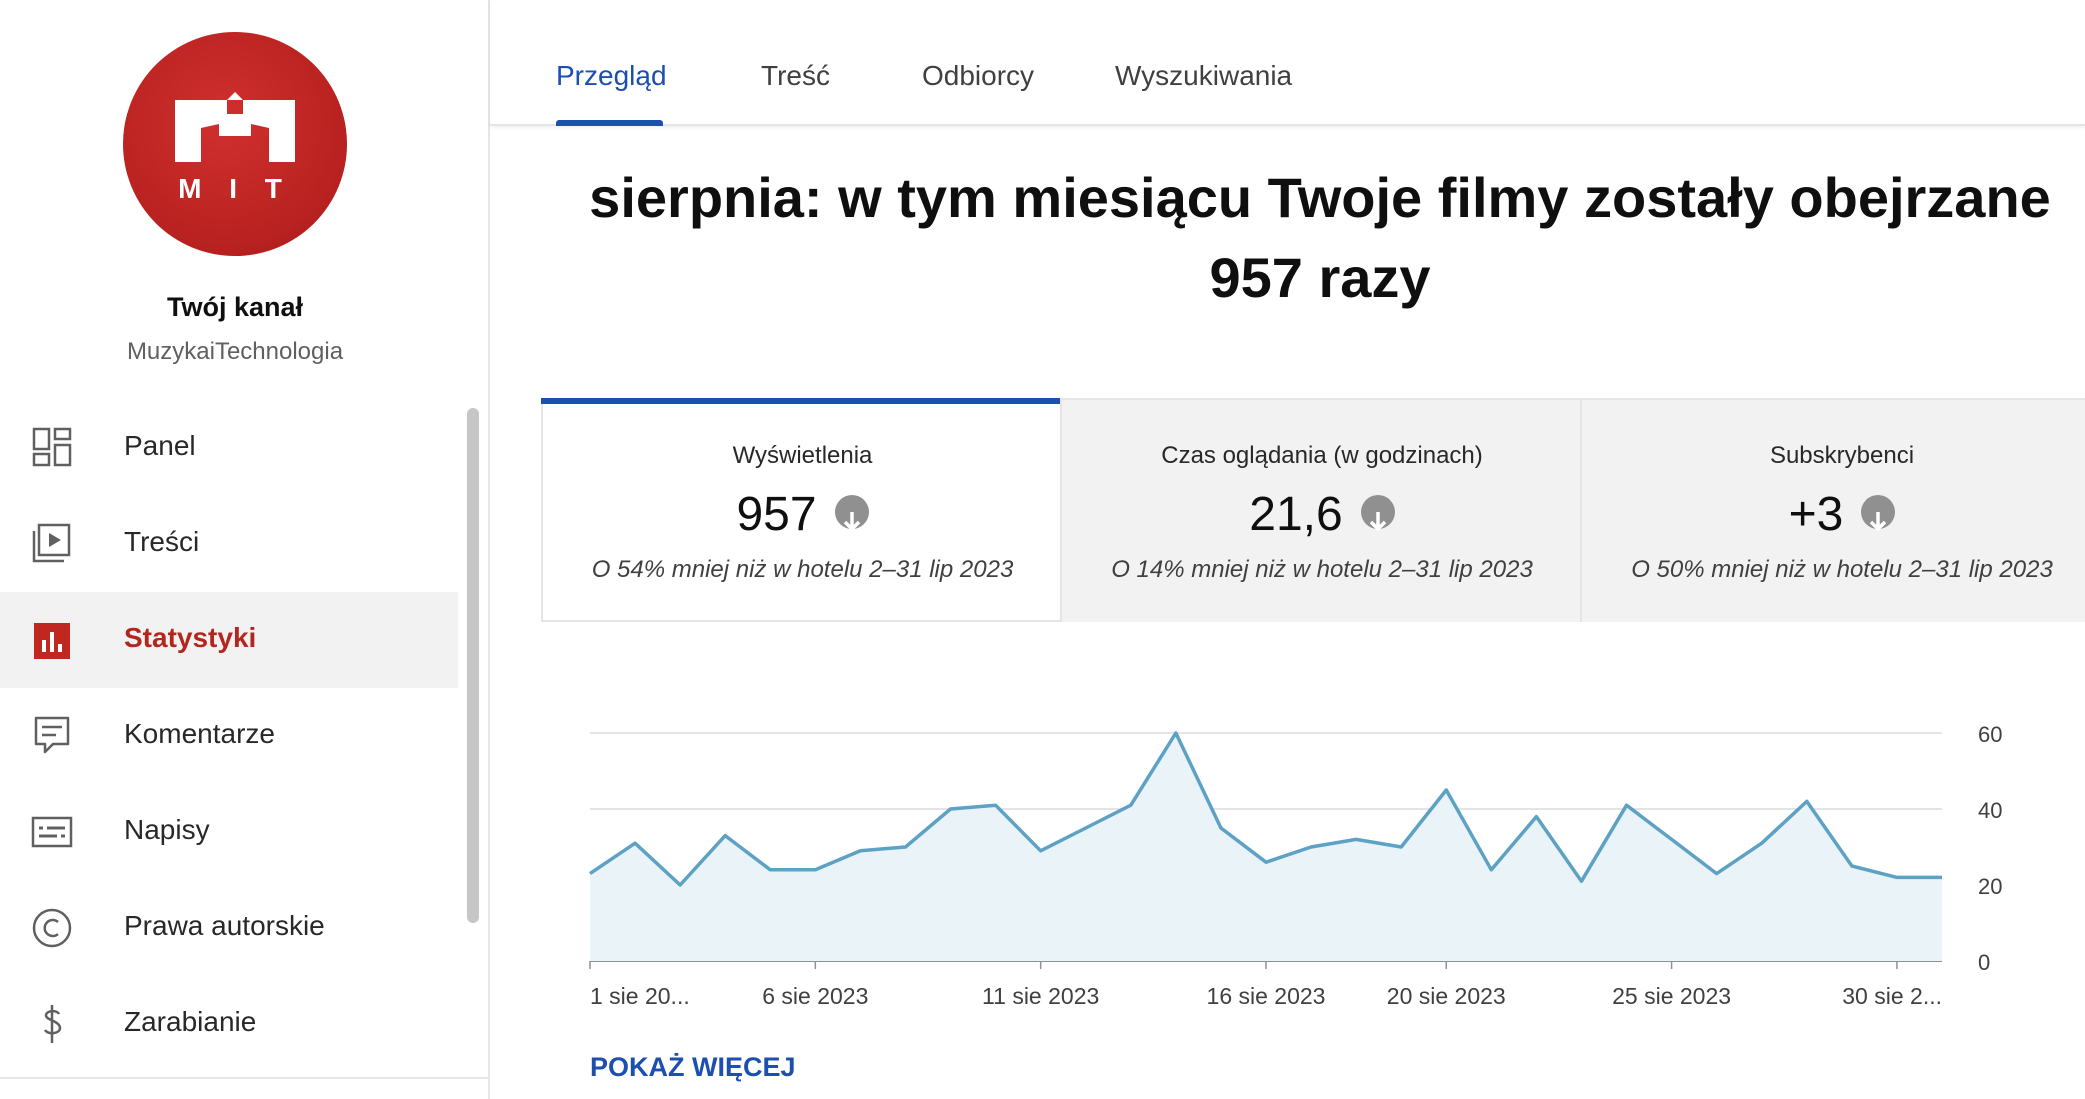  I want to click on sidebar-item-label: Statystyki, so click(190, 637).